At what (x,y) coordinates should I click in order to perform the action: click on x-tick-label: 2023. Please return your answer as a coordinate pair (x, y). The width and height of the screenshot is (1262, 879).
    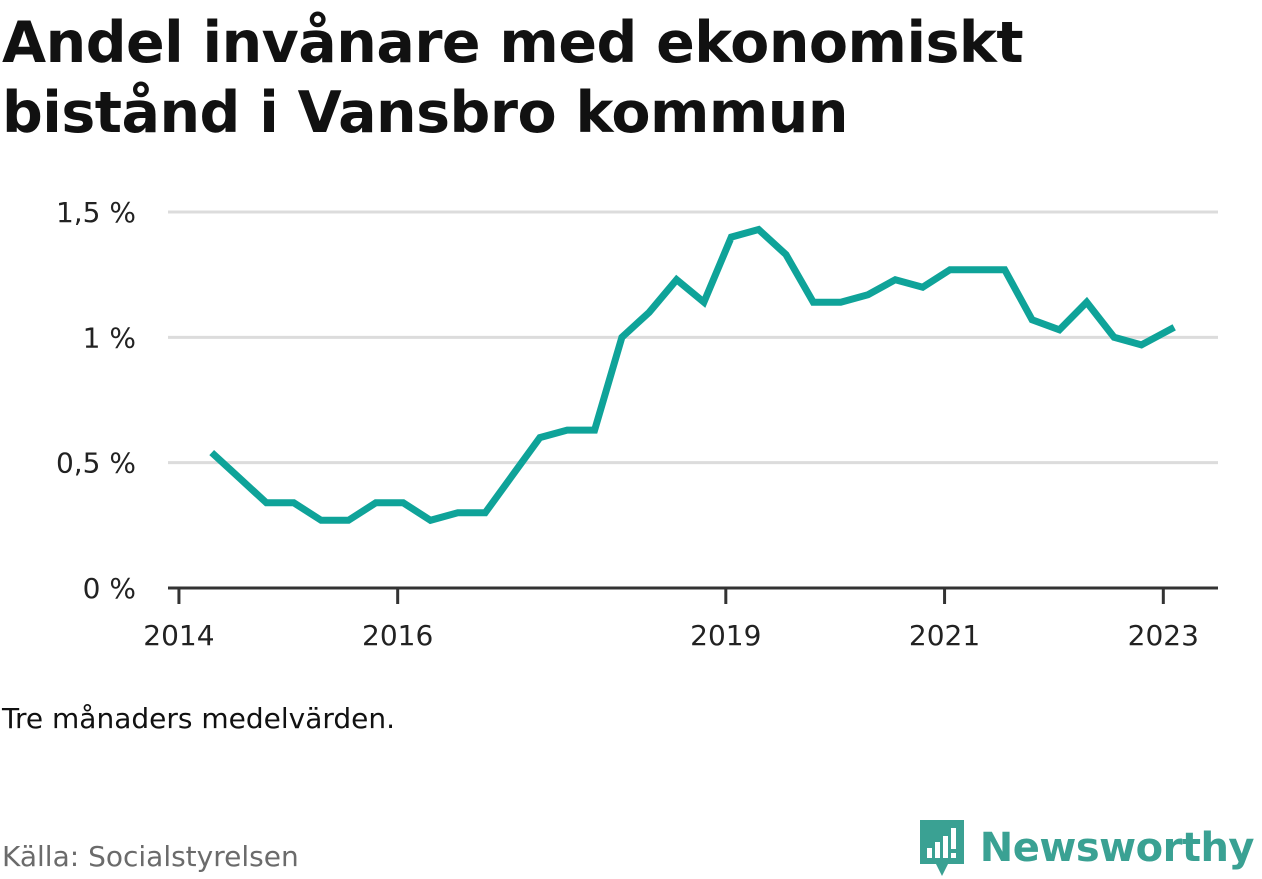
    Looking at the image, I should click on (1163, 635).